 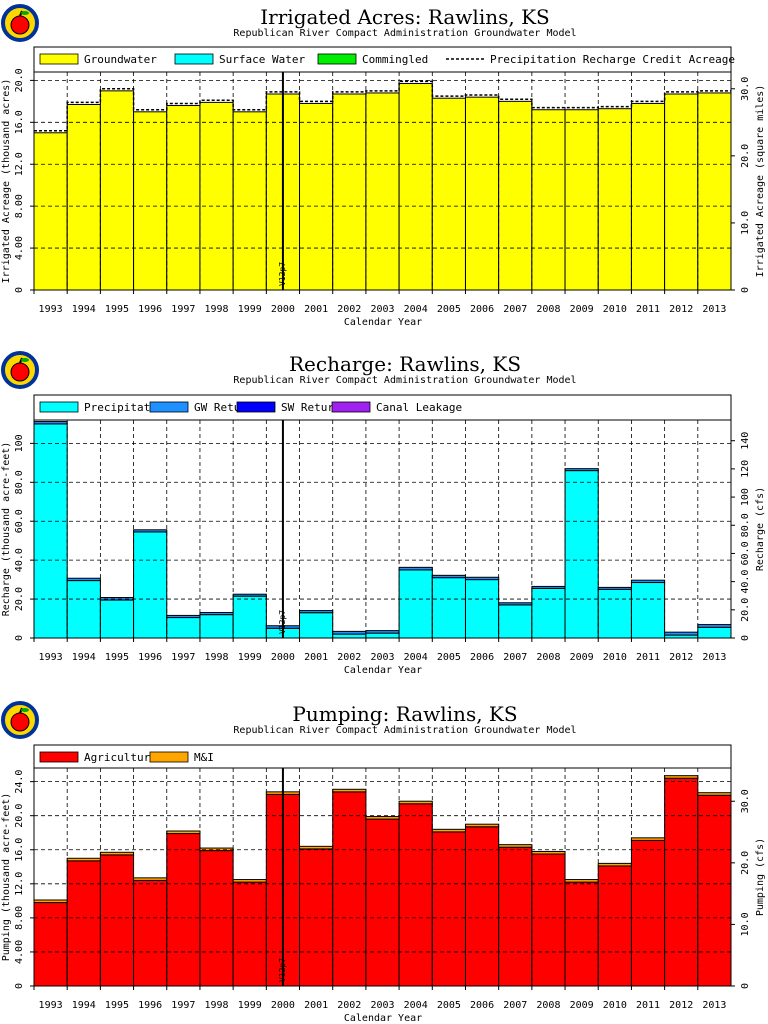 I want to click on y-axis-left: 0 4.00 8.00 12.0 16.0 20.0, so click(x=24, y=180).